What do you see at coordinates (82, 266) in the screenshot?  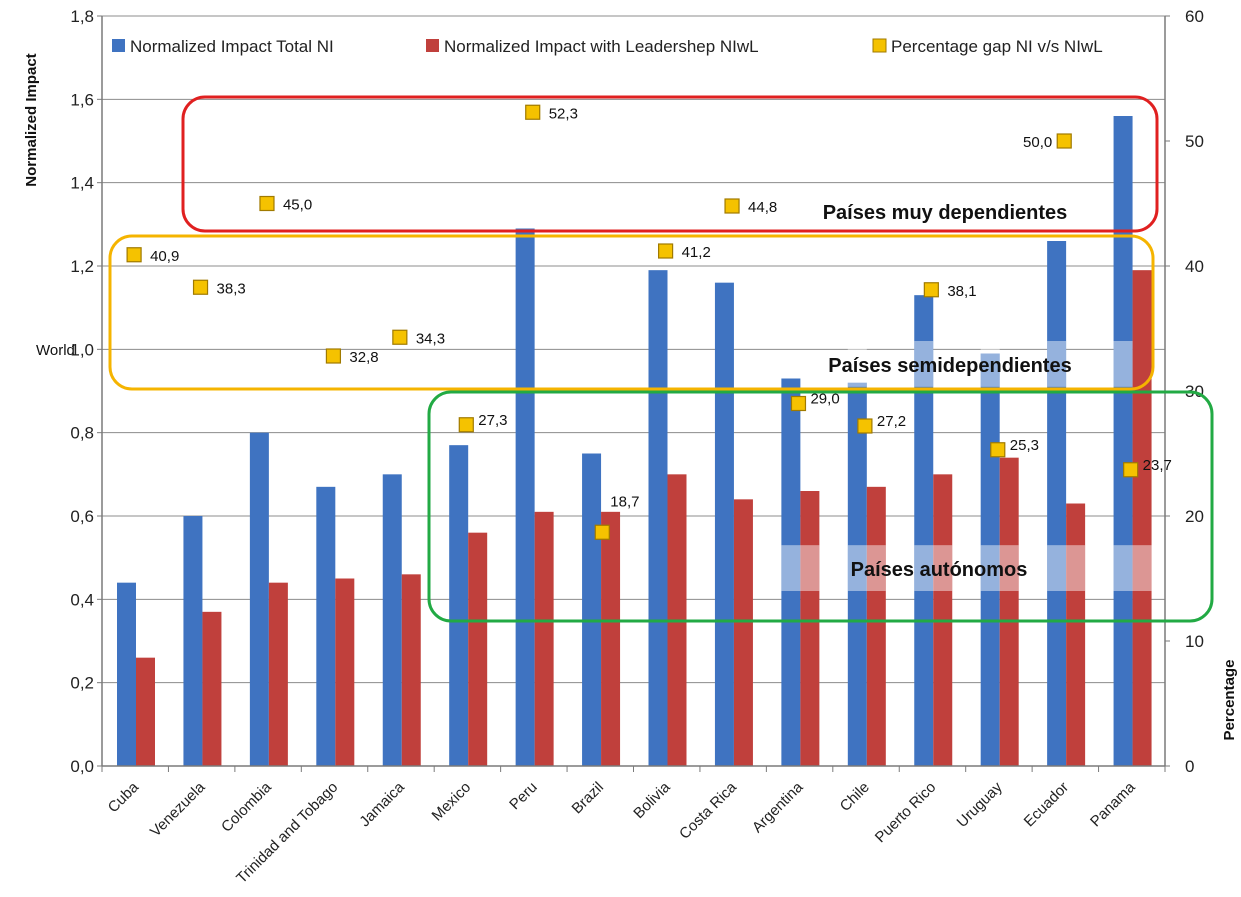 I see `y-tick-label: 1,2` at bounding box center [82, 266].